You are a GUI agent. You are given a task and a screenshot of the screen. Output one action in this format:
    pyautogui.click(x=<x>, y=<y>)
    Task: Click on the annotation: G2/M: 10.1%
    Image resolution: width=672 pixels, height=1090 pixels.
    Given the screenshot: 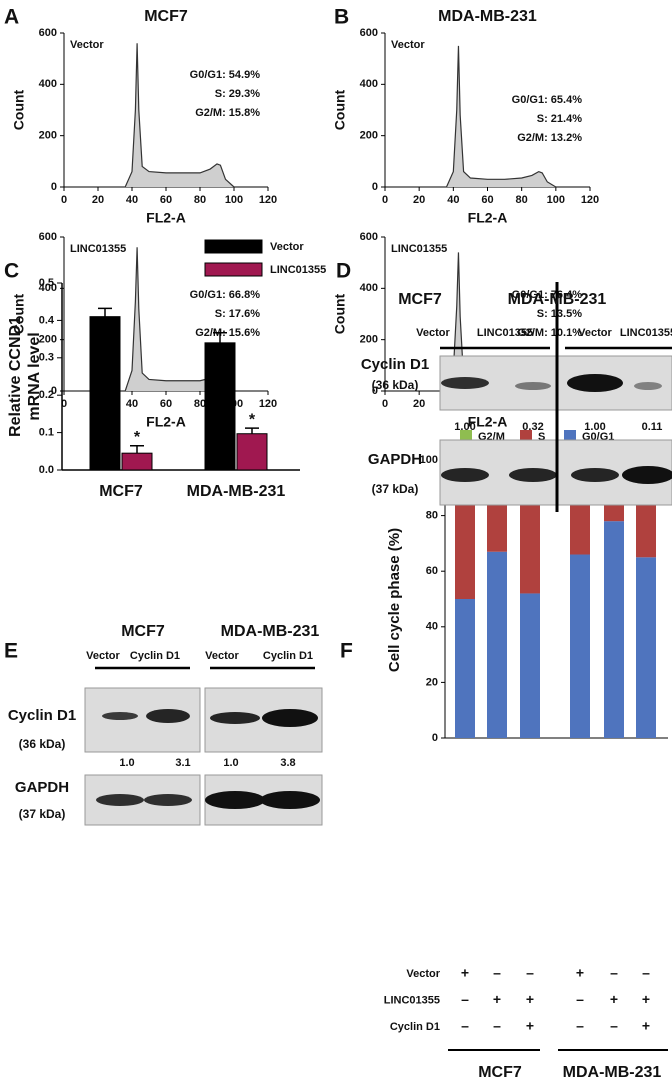 What is the action you would take?
    pyautogui.click(x=549, y=333)
    